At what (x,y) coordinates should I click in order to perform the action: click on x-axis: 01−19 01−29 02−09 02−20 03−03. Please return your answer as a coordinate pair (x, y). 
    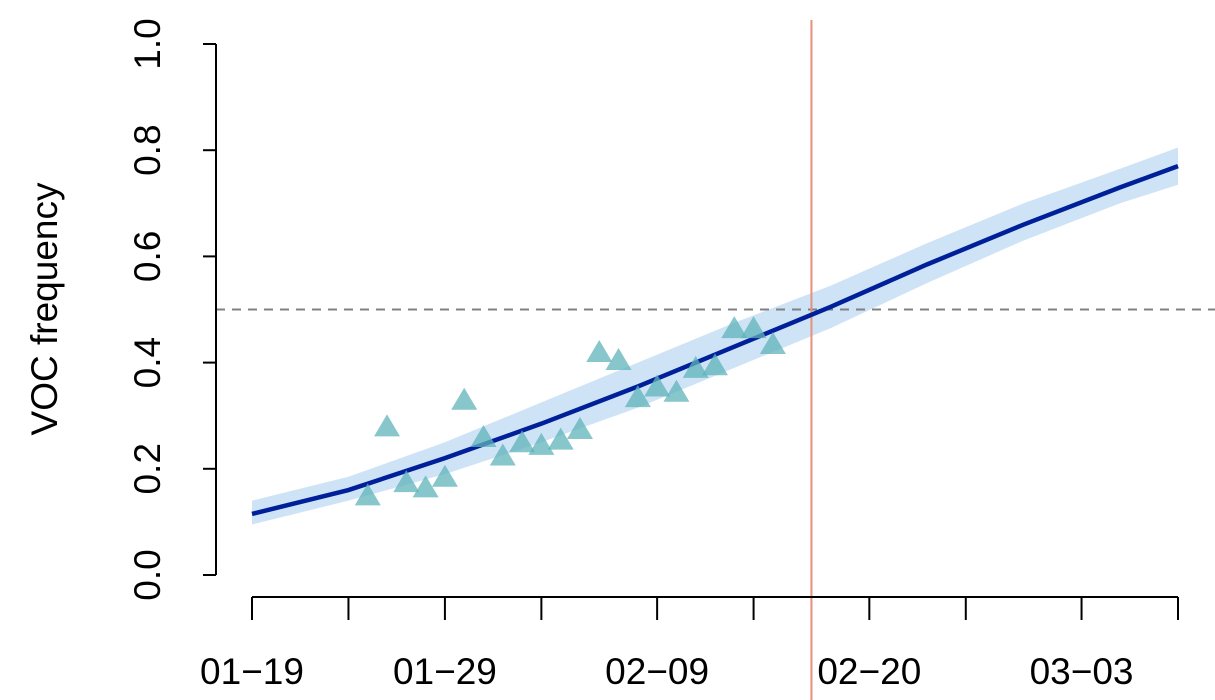
    Looking at the image, I should click on (689, 644).